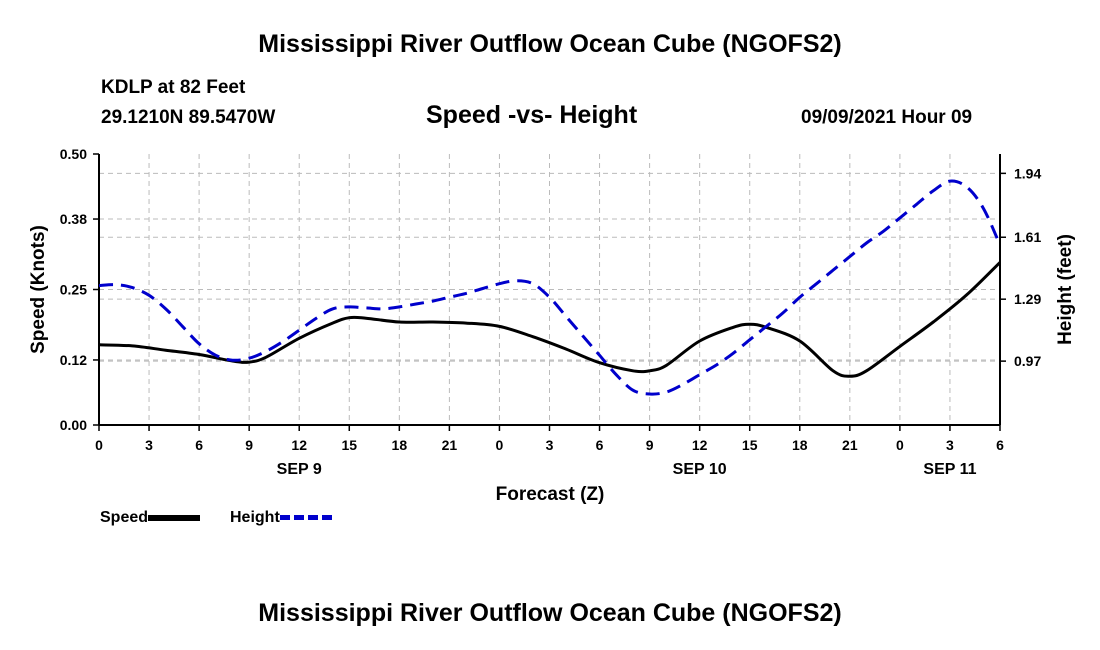 Image resolution: width=1100 pixels, height=650 pixels. What do you see at coordinates (550, 494) in the screenshot?
I see `x-axis-title: Forecast (Z)` at bounding box center [550, 494].